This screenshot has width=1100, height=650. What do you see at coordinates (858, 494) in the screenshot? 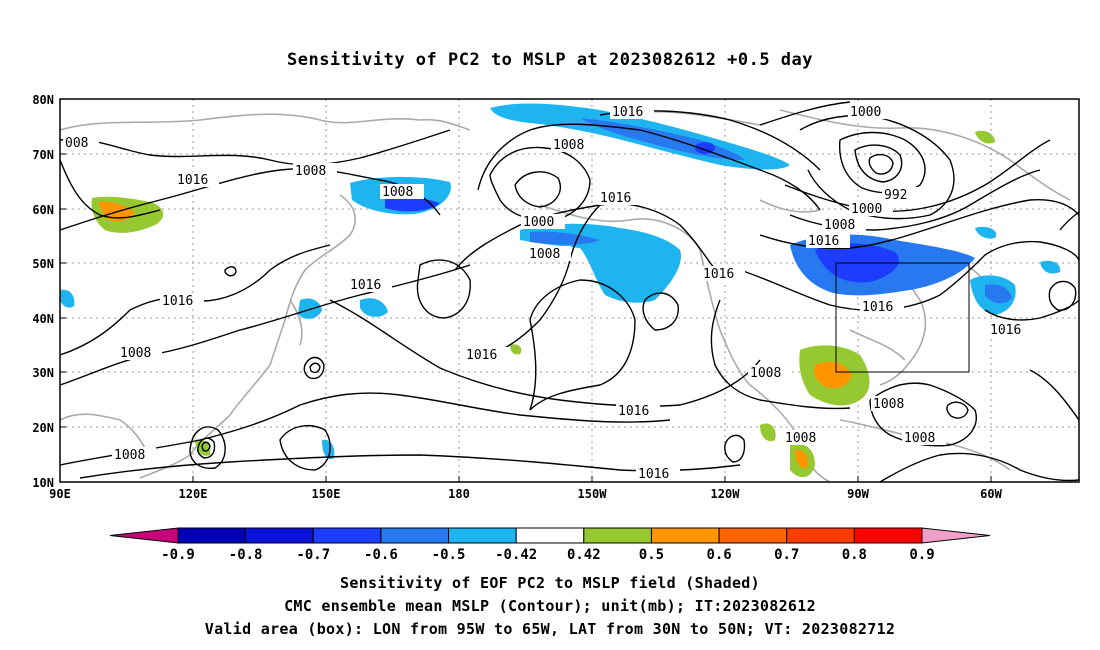
I see `lon-label: 90W` at bounding box center [858, 494].